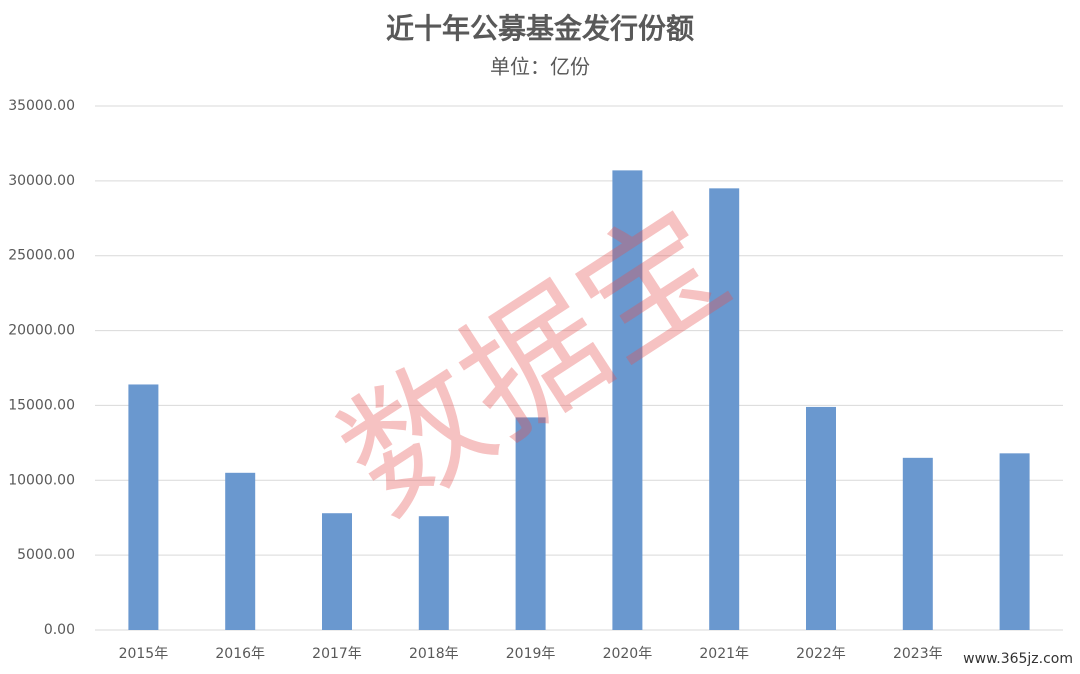  I want to click on source-mark-bg, so click(1015, 659).